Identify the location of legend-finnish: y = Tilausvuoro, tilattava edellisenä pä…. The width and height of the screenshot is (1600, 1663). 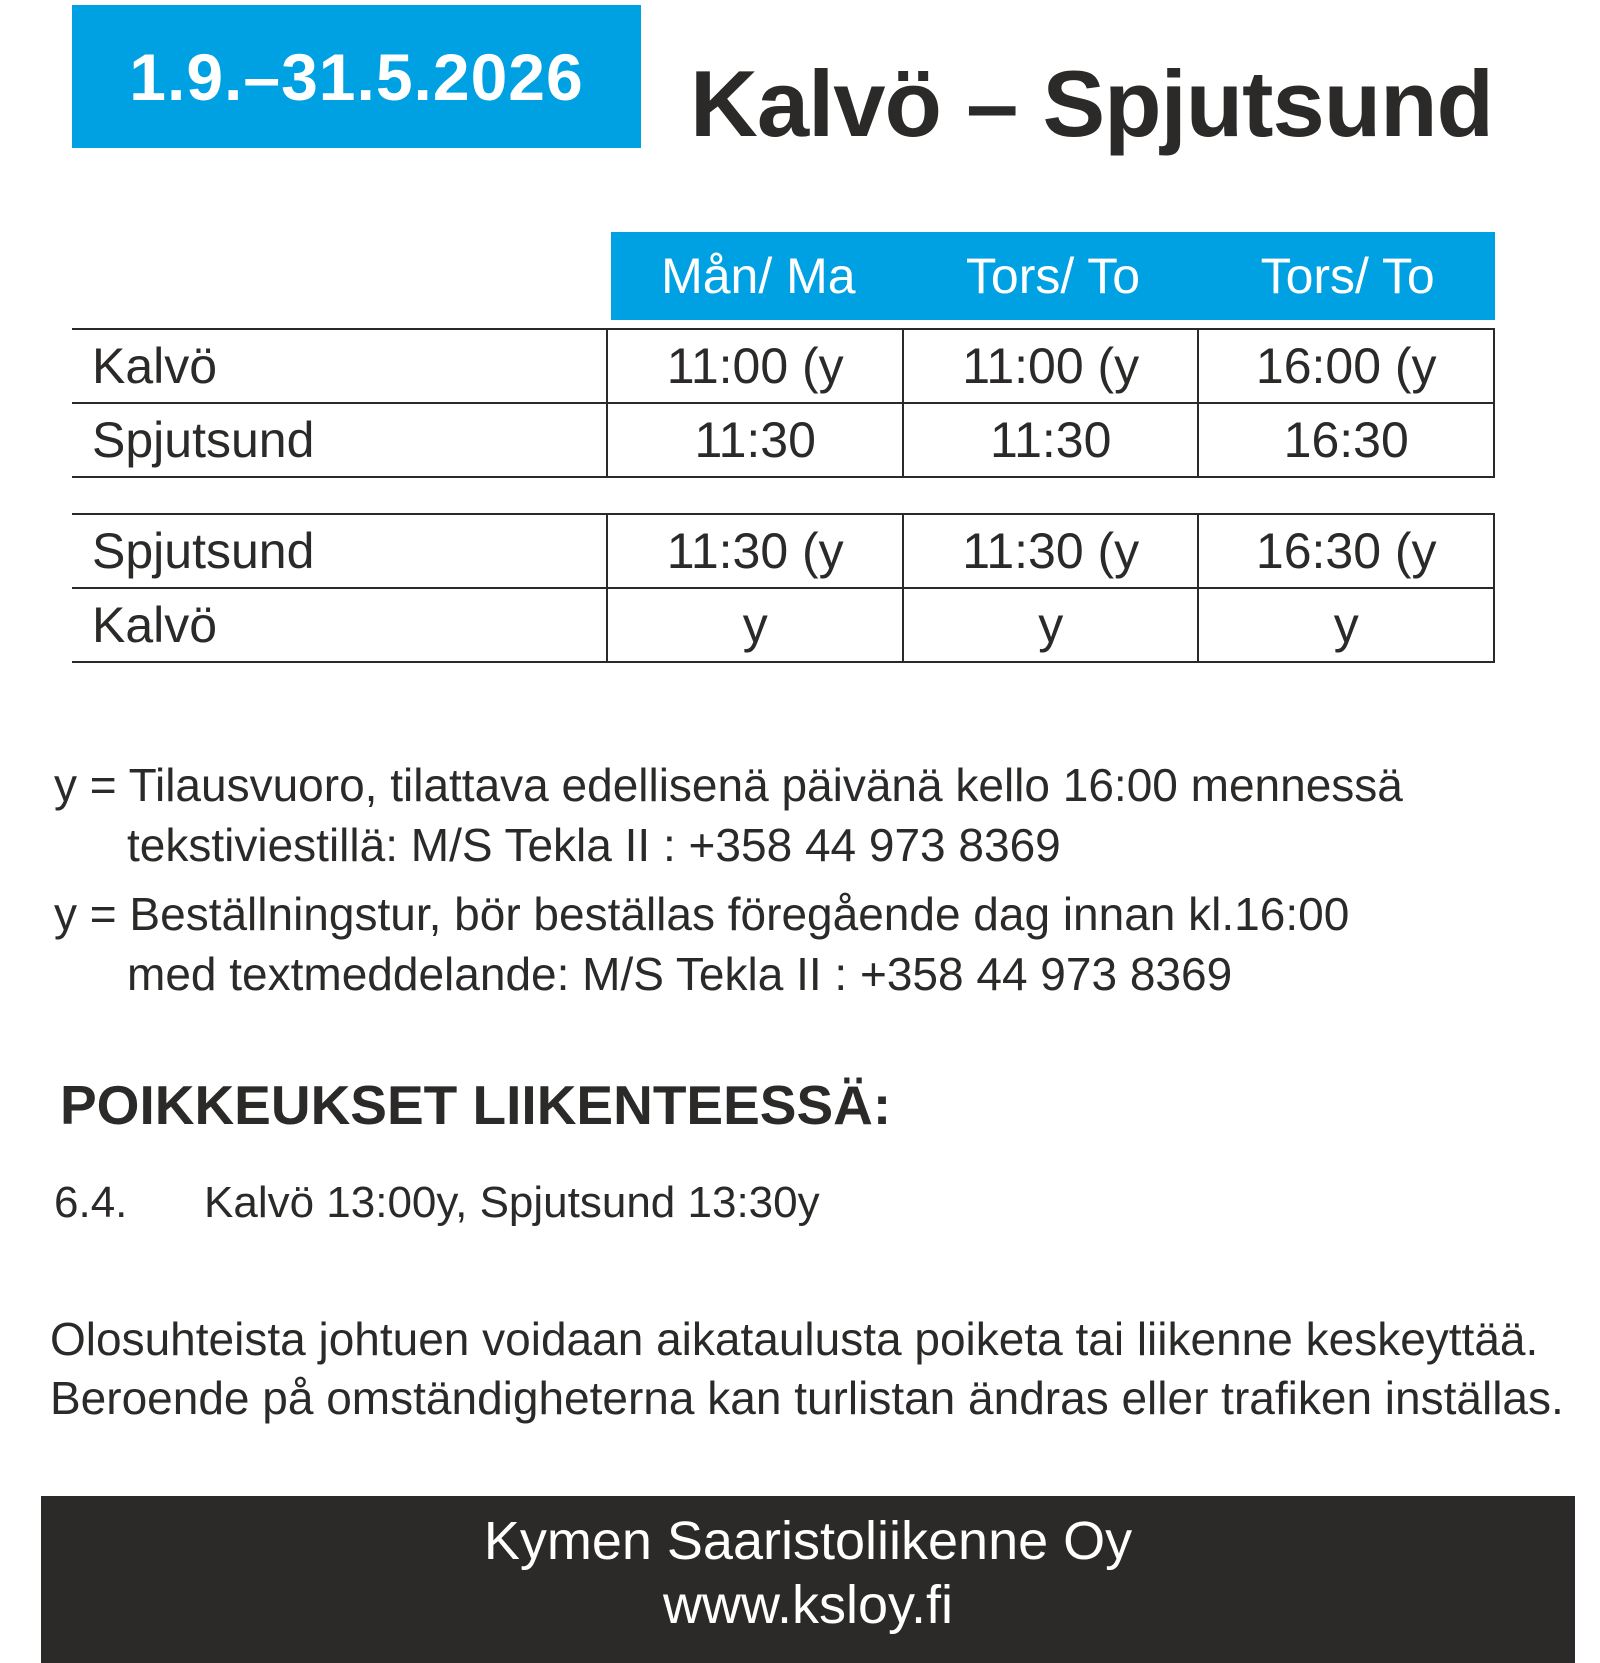
(728, 815).